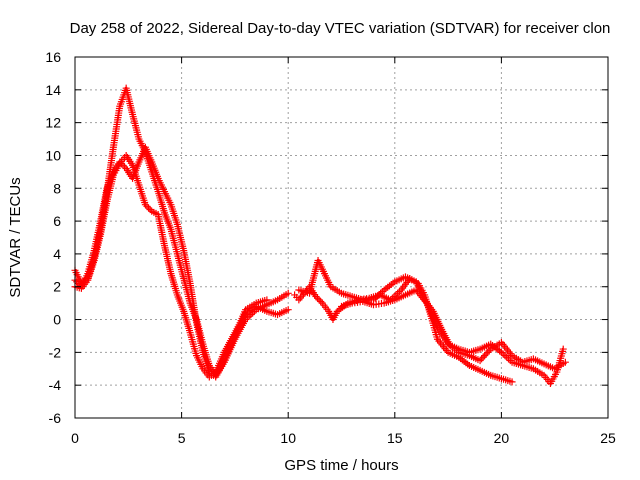 The image size is (640, 480). Describe the element at coordinates (55, 385) in the screenshot. I see `y-tick-label: -4` at that location.